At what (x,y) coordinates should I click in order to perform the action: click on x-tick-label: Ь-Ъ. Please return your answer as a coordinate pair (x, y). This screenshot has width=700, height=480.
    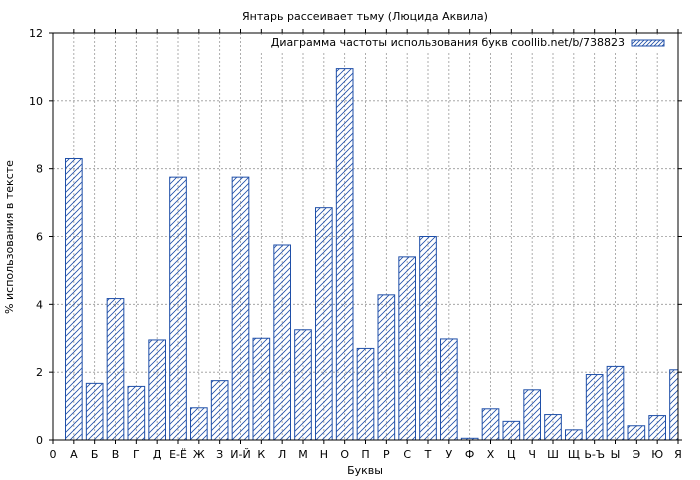
    Looking at the image, I should click on (594, 454).